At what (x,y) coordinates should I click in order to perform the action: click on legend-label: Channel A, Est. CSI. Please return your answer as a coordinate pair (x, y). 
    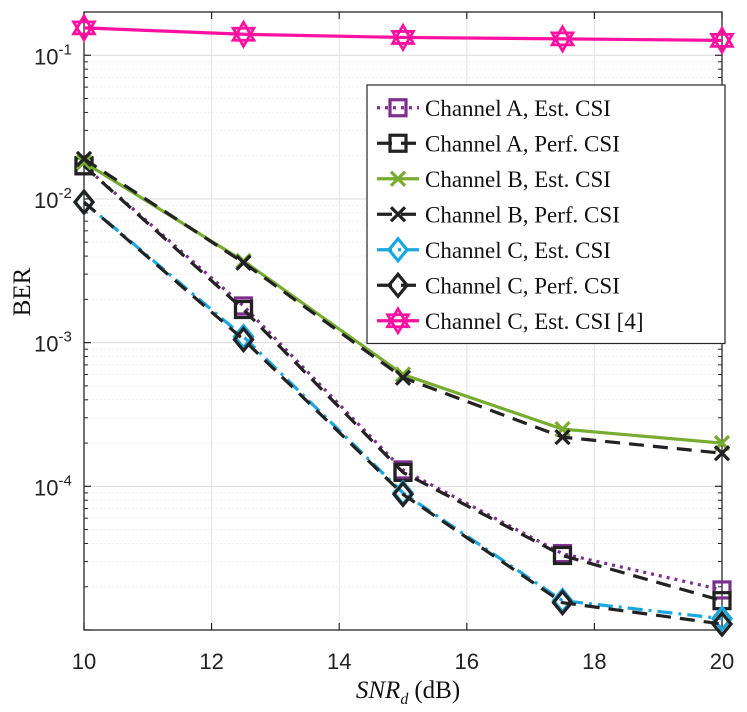
    Looking at the image, I should click on (518, 108).